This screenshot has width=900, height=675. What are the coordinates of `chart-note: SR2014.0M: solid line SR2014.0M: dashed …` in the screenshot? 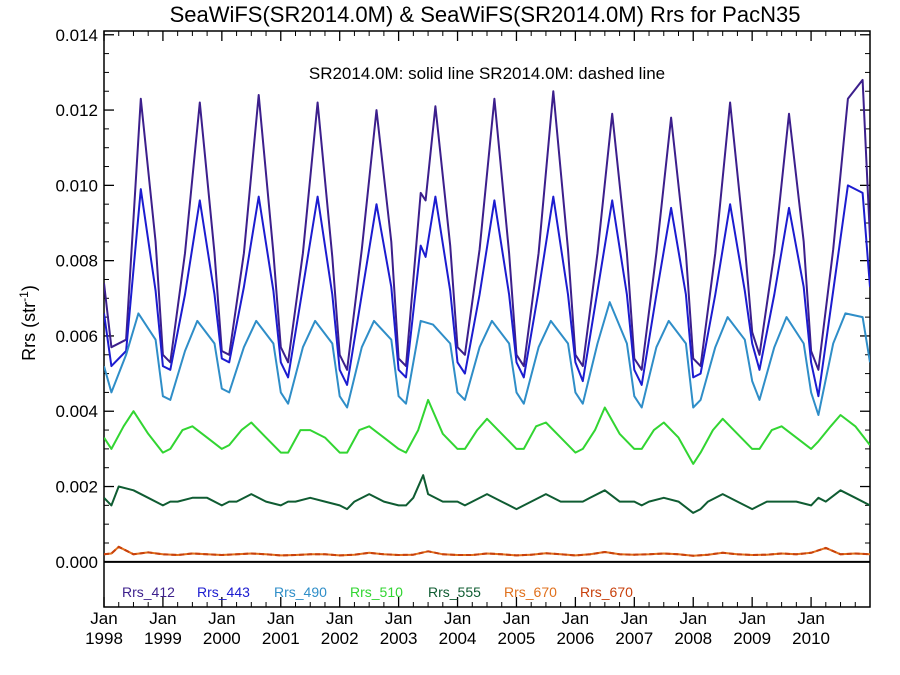 It's located at (487, 73).